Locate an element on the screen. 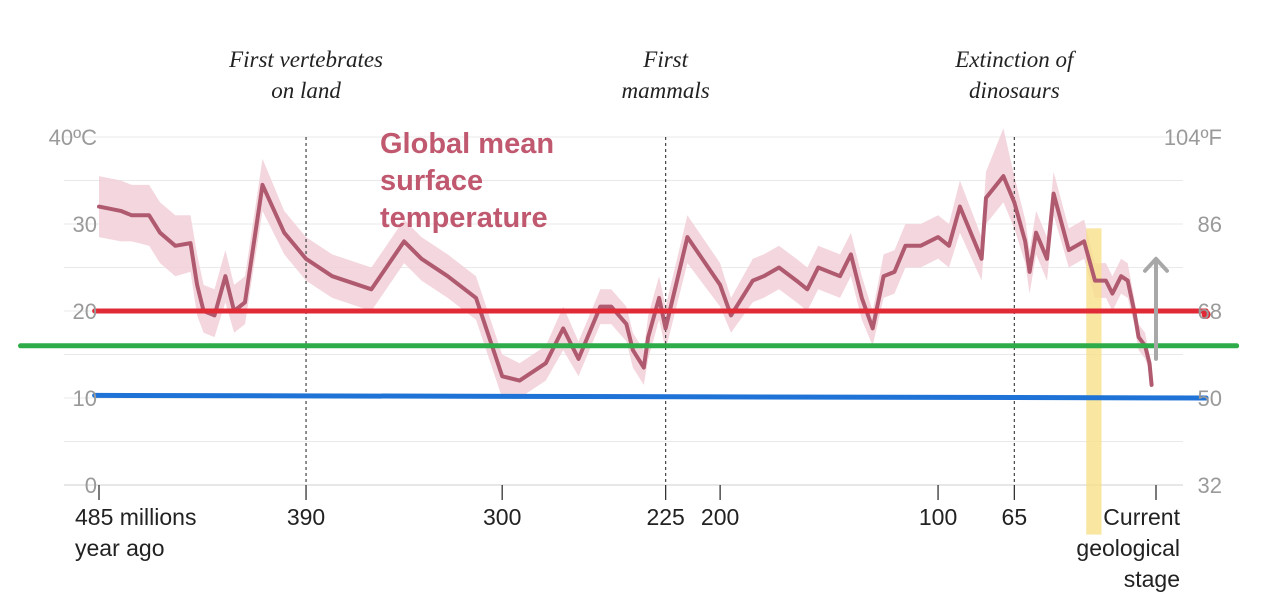 The image size is (1273, 599). y-tick-label-right: 86 is located at coordinates (1210, 224).